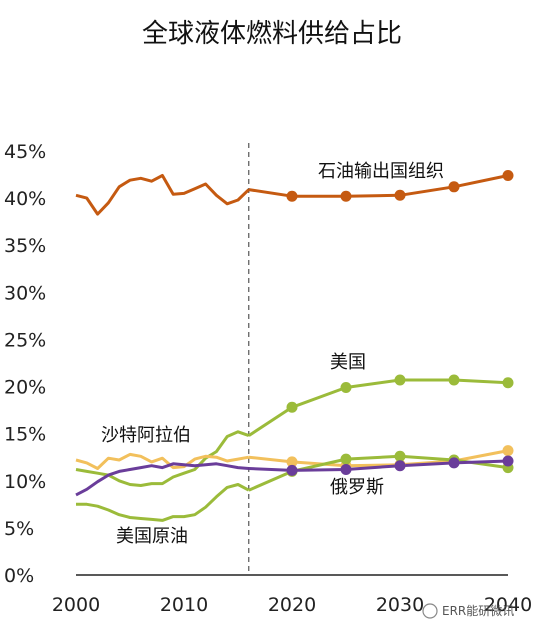 This screenshot has height=631, width=544. What do you see at coordinates (478, 611) in the screenshot?
I see `watermark-text: ERR能研微讯` at bounding box center [478, 611].